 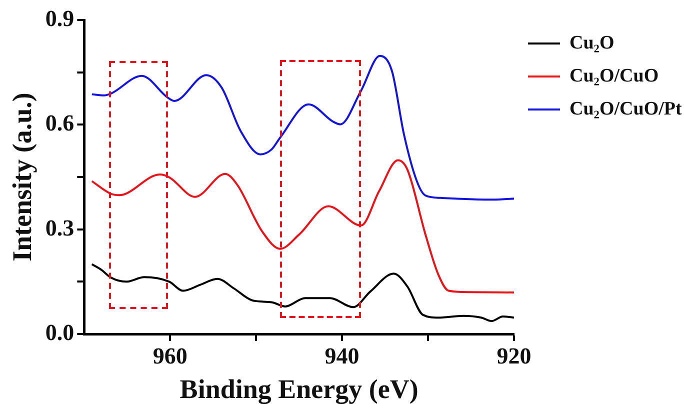 I want to click on legend-label: Cu₂O, so click(x=592, y=43).